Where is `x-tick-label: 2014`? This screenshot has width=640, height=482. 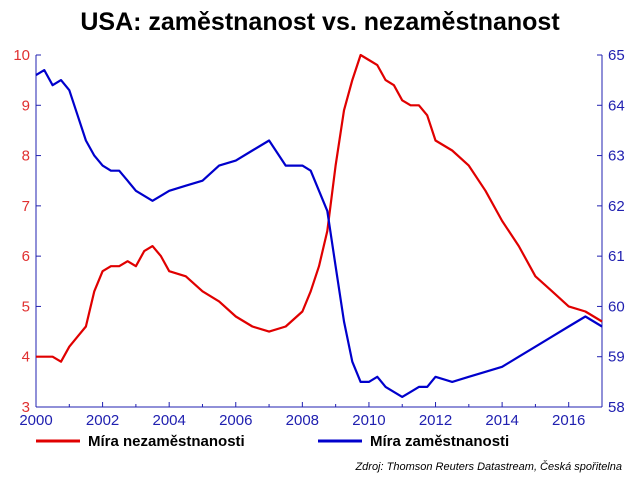 x-tick-label: 2014 is located at coordinates (501, 420).